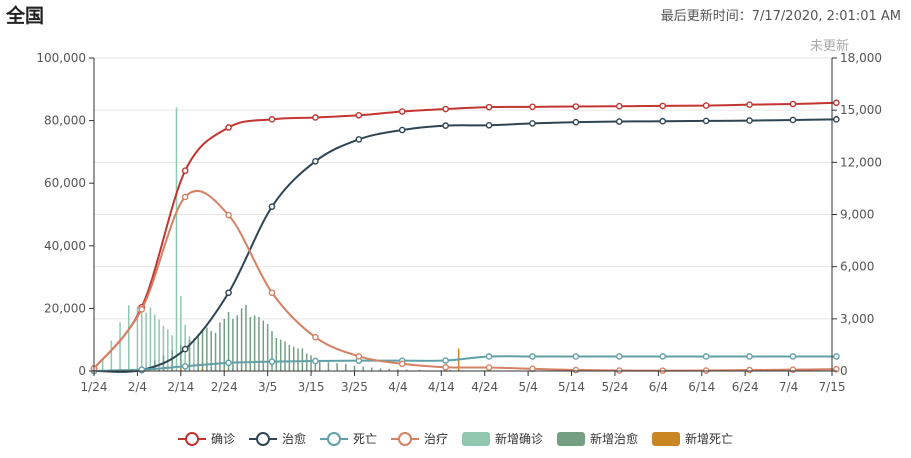  Describe the element at coordinates (844, 371) in the screenshot. I see `right-tick-label: 0` at that location.